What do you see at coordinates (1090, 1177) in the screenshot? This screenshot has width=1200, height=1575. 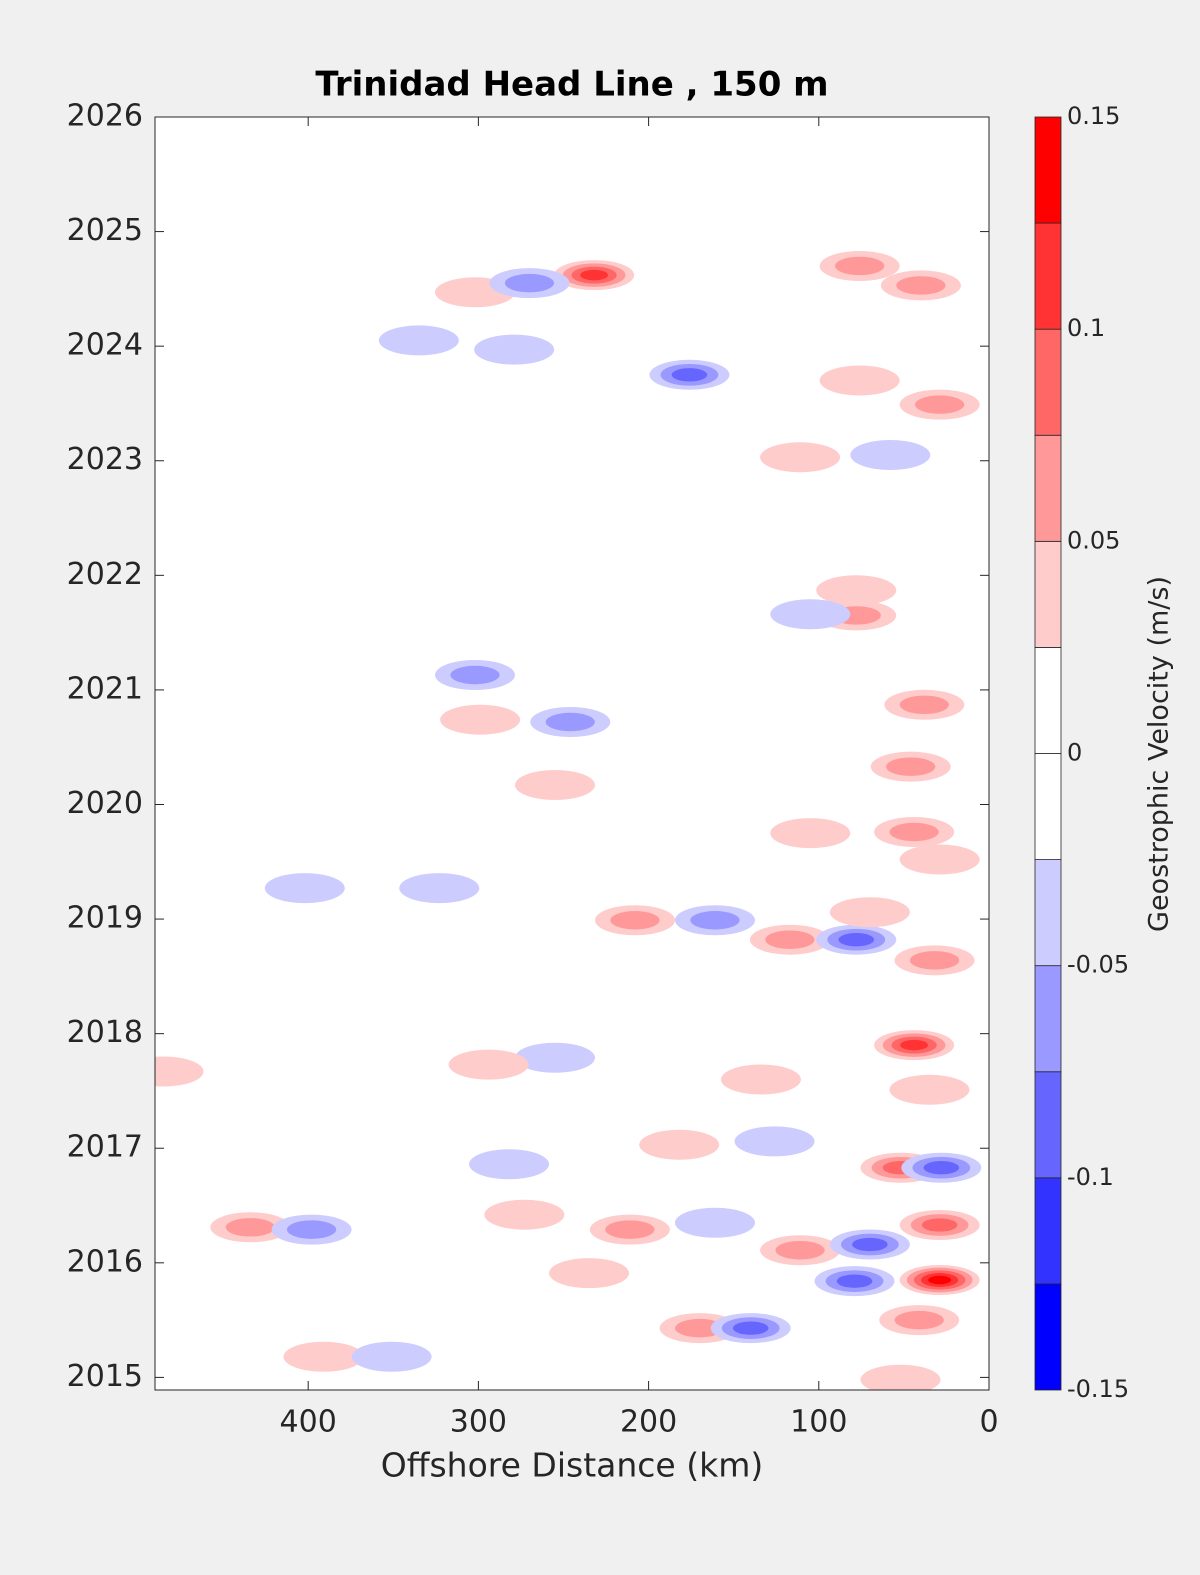 I see `colorbar-tick-label: -0.1` at bounding box center [1090, 1177].